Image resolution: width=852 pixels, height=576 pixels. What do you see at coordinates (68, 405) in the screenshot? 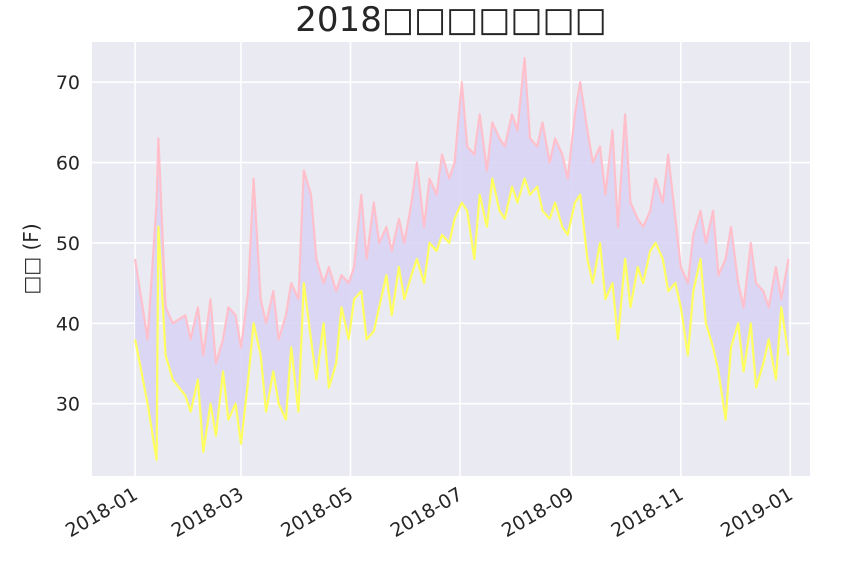
I see `y-tick-label: 30` at bounding box center [68, 405].